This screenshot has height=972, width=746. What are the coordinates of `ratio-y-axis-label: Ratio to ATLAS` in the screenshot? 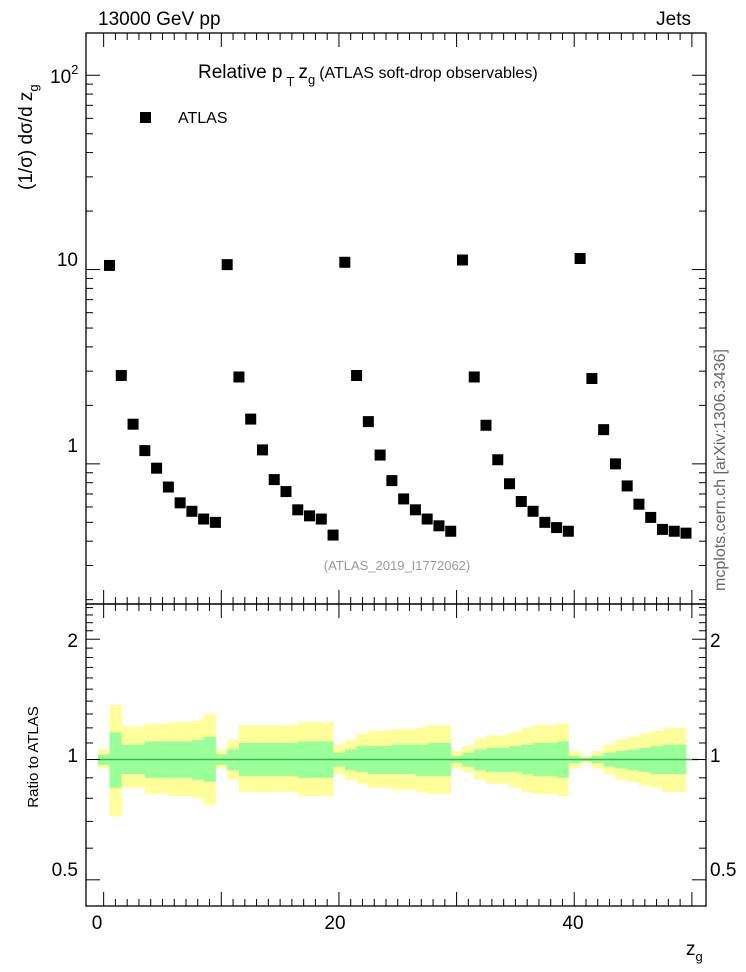 It's located at (33, 756).